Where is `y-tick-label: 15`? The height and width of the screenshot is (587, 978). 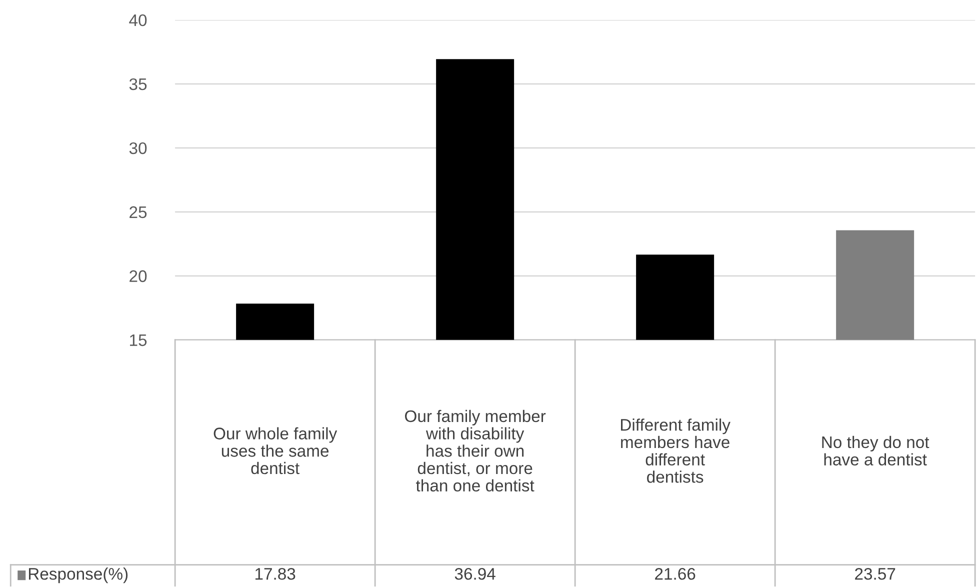
y-tick-label: 15 is located at coordinates (138, 340).